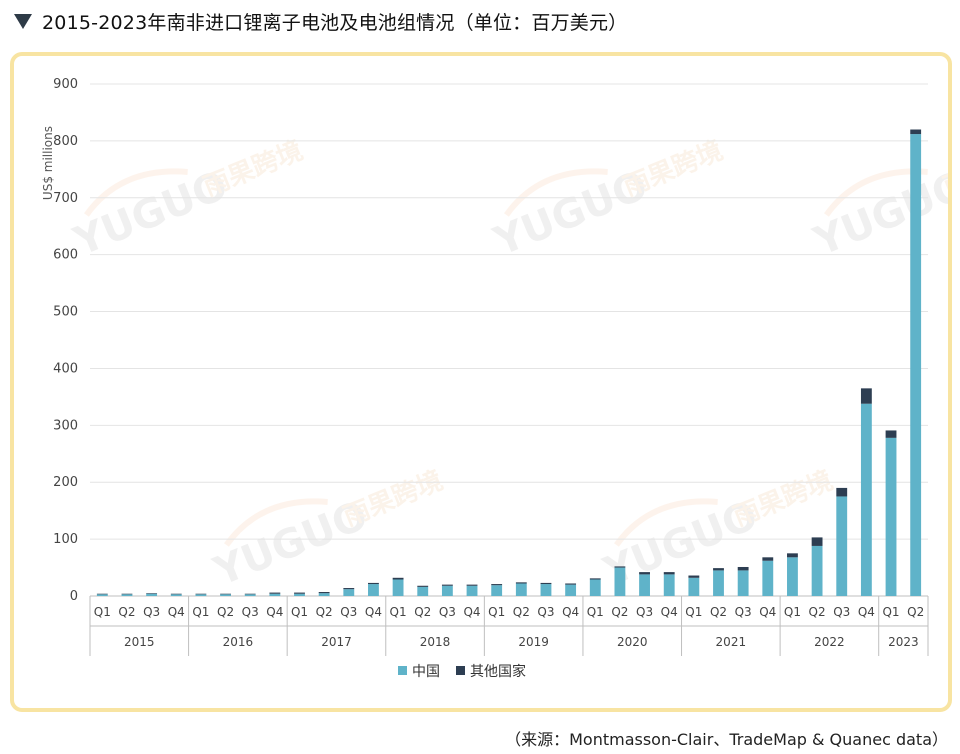 This screenshot has width=960, height=754. What do you see at coordinates (435, 642) in the screenshot?
I see `year-group-label: 2018` at bounding box center [435, 642].